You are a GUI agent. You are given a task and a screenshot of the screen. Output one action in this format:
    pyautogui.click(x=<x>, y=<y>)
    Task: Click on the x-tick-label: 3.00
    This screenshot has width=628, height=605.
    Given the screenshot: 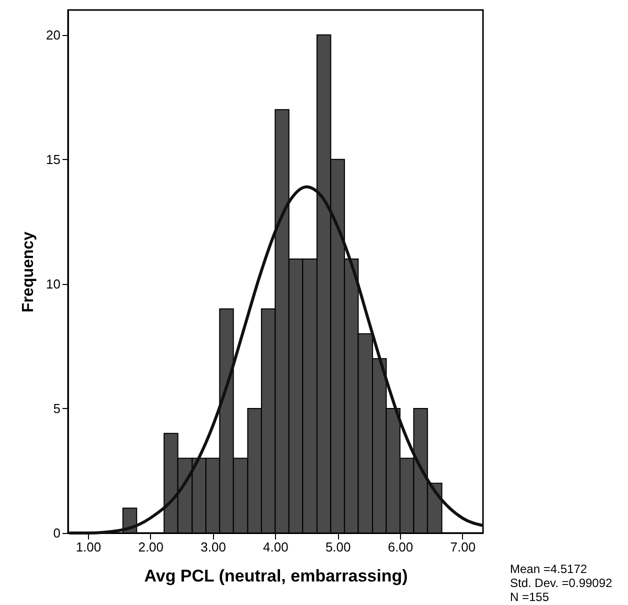 What is the action you would take?
    pyautogui.click(x=213, y=547)
    